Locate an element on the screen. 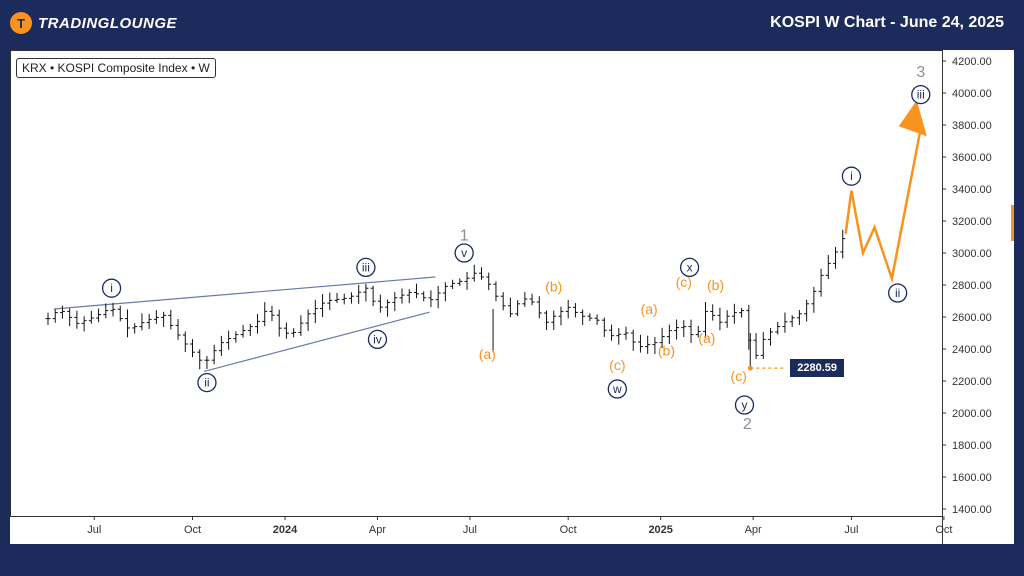 The image size is (1024, 576). y-tick-label: 4200.00 is located at coordinates (972, 62).